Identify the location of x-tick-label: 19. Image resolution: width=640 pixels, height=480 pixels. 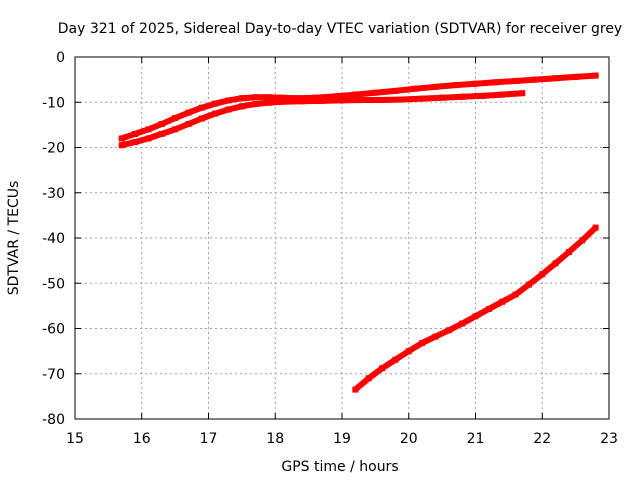
(342, 439).